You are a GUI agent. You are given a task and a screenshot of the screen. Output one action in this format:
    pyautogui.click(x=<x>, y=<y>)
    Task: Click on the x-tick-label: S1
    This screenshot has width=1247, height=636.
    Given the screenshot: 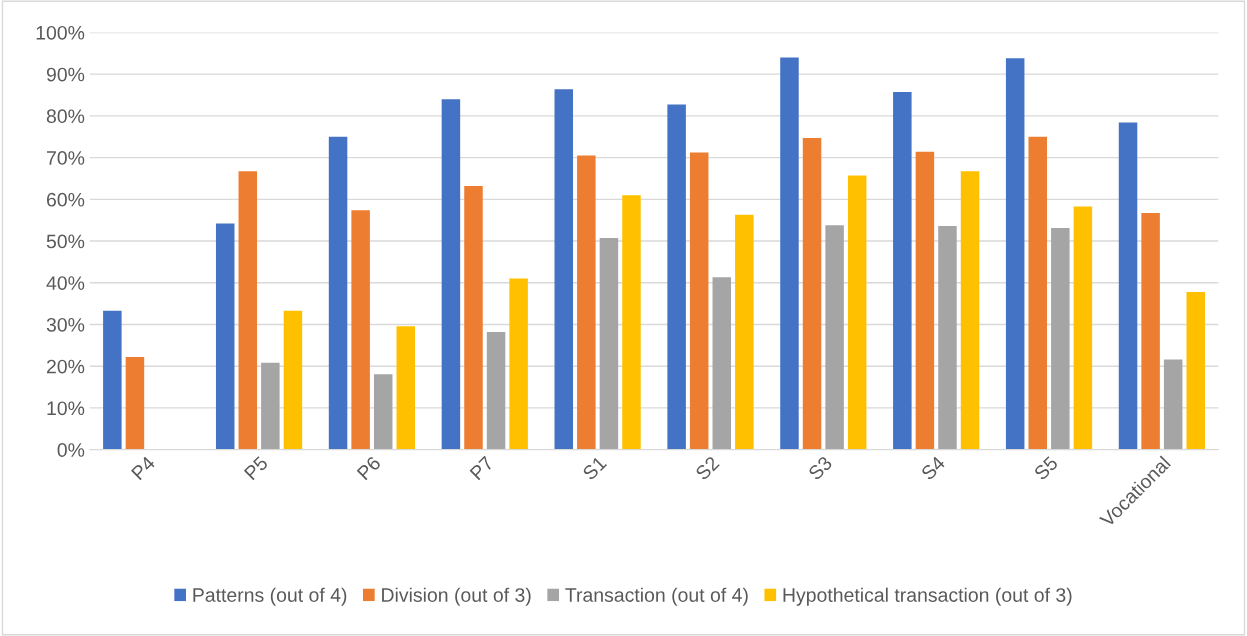 What is the action you would take?
    pyautogui.click(x=594, y=468)
    